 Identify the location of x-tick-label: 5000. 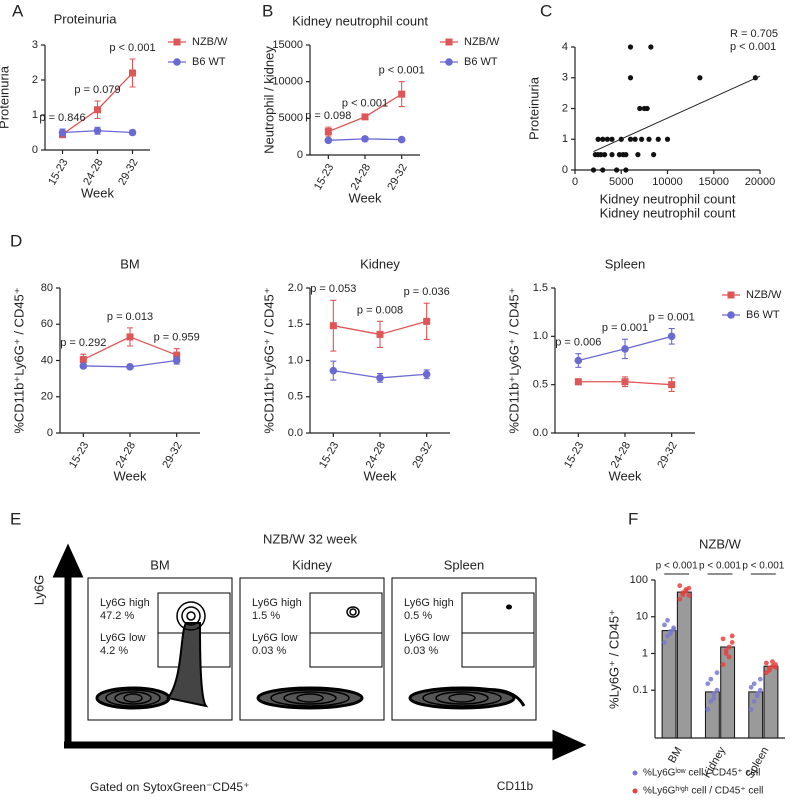
(621, 182).